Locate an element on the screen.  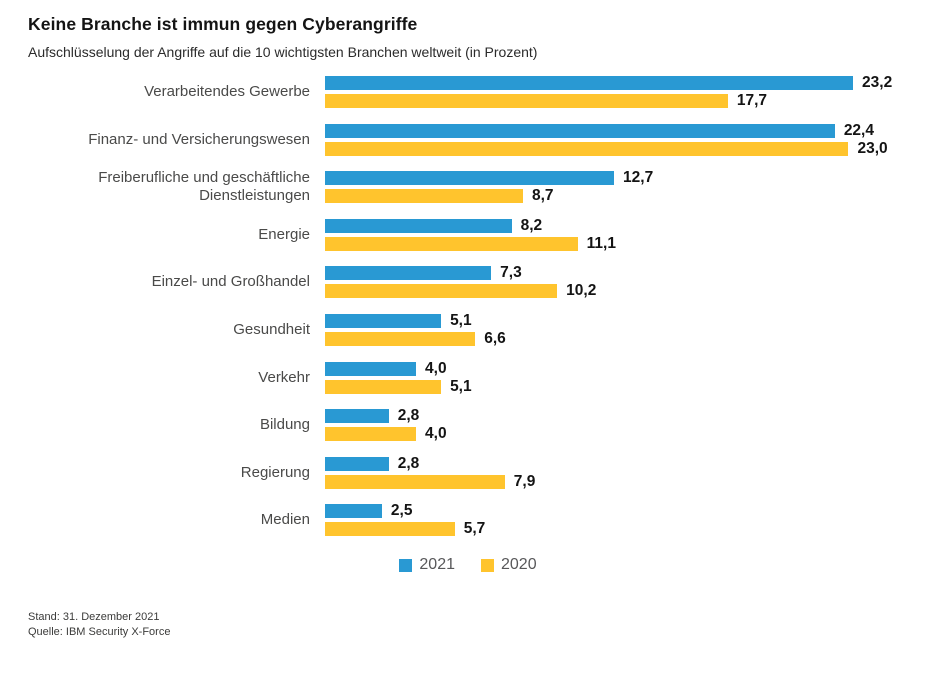
category-label: Finanz- und Versicherungswesen is located at coordinates (199, 139).